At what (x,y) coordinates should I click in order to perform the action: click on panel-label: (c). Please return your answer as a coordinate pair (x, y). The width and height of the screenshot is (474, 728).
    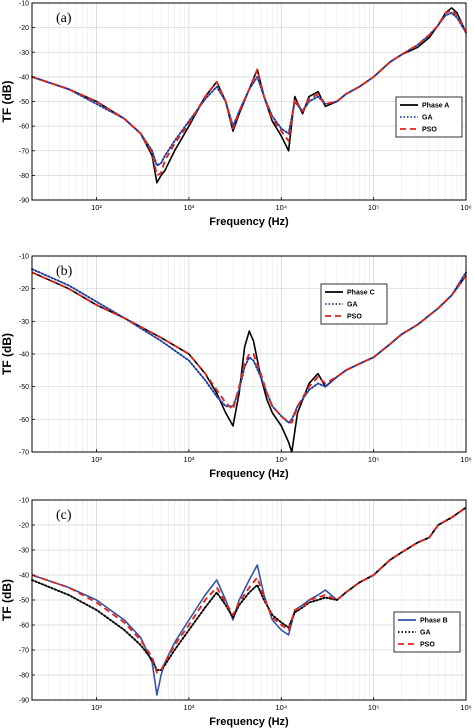
    Looking at the image, I should click on (64, 515).